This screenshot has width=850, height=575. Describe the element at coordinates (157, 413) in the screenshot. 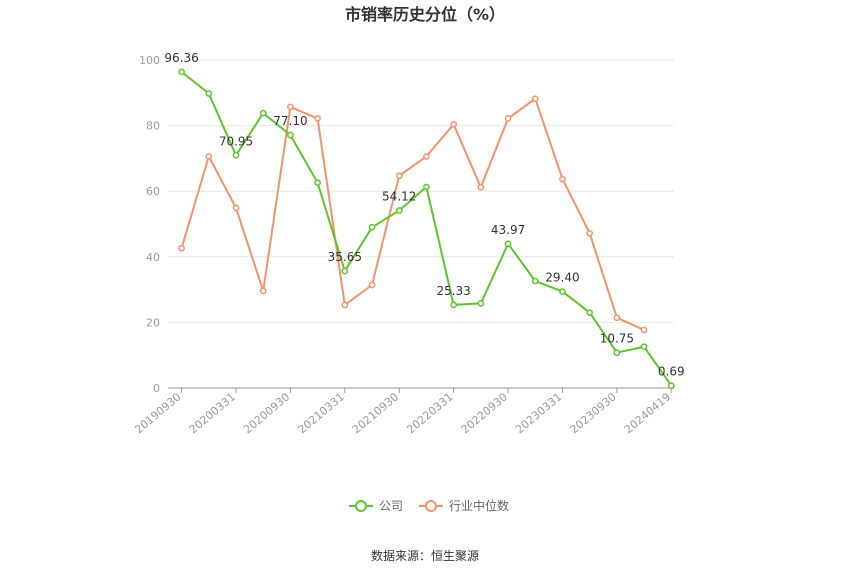

I see `x-tick-label: 20190930` at that location.